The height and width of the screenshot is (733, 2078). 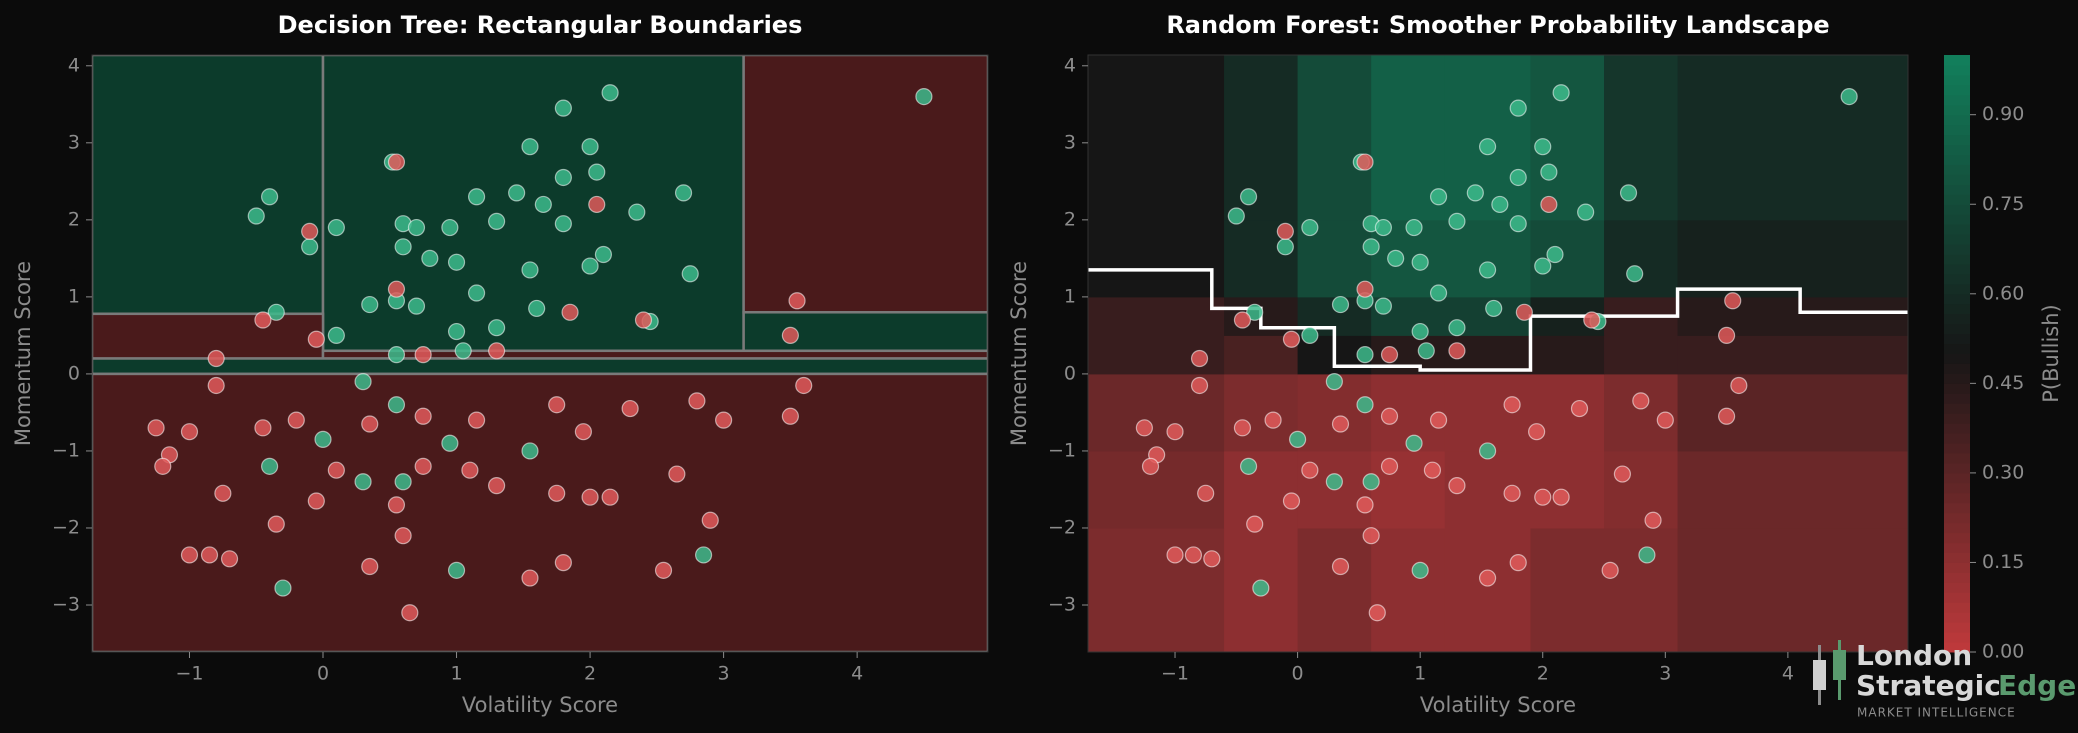 What do you see at coordinates (1839, 665) in the screenshot?
I see `logo-candle` at bounding box center [1839, 665].